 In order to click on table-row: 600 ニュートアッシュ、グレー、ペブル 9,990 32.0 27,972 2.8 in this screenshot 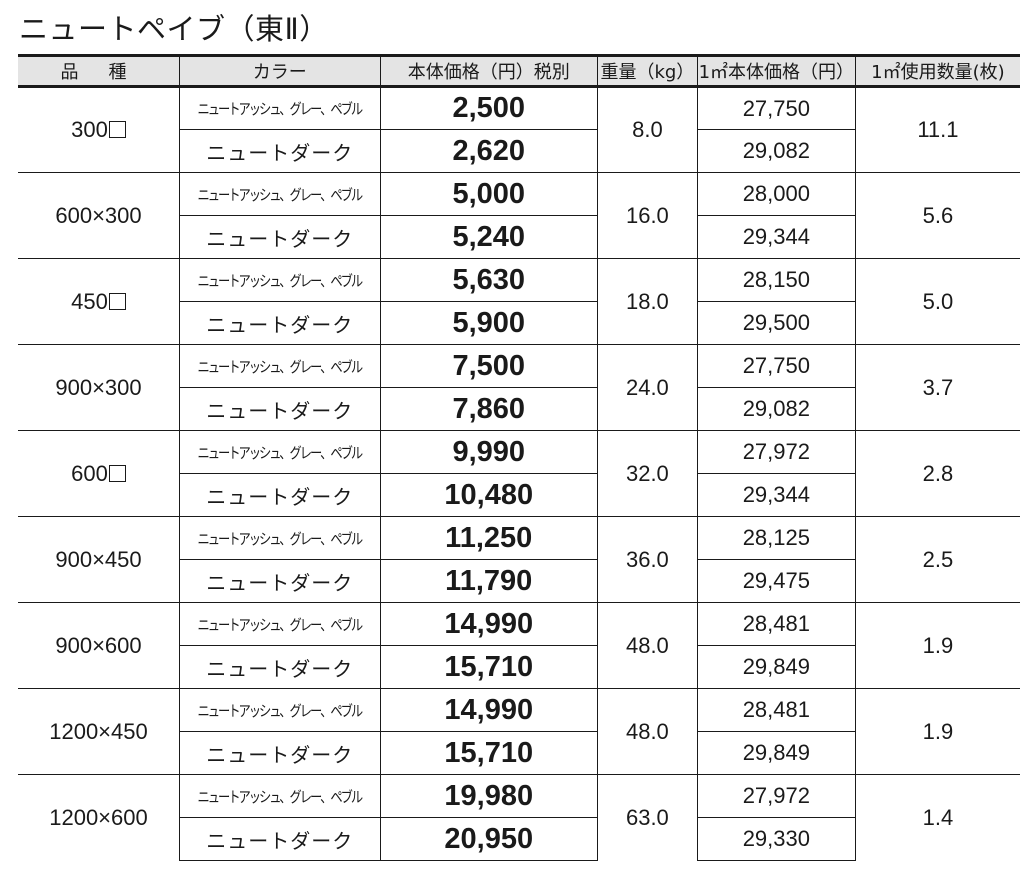, I will do `click(519, 473)`.